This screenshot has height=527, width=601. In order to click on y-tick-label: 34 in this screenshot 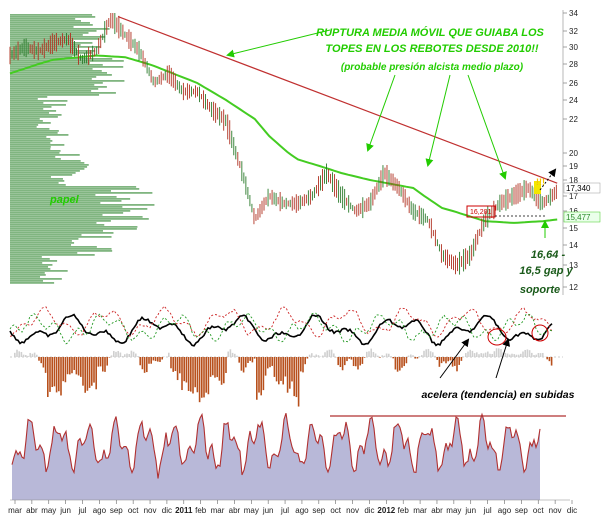, I will do `click(573, 13)`.